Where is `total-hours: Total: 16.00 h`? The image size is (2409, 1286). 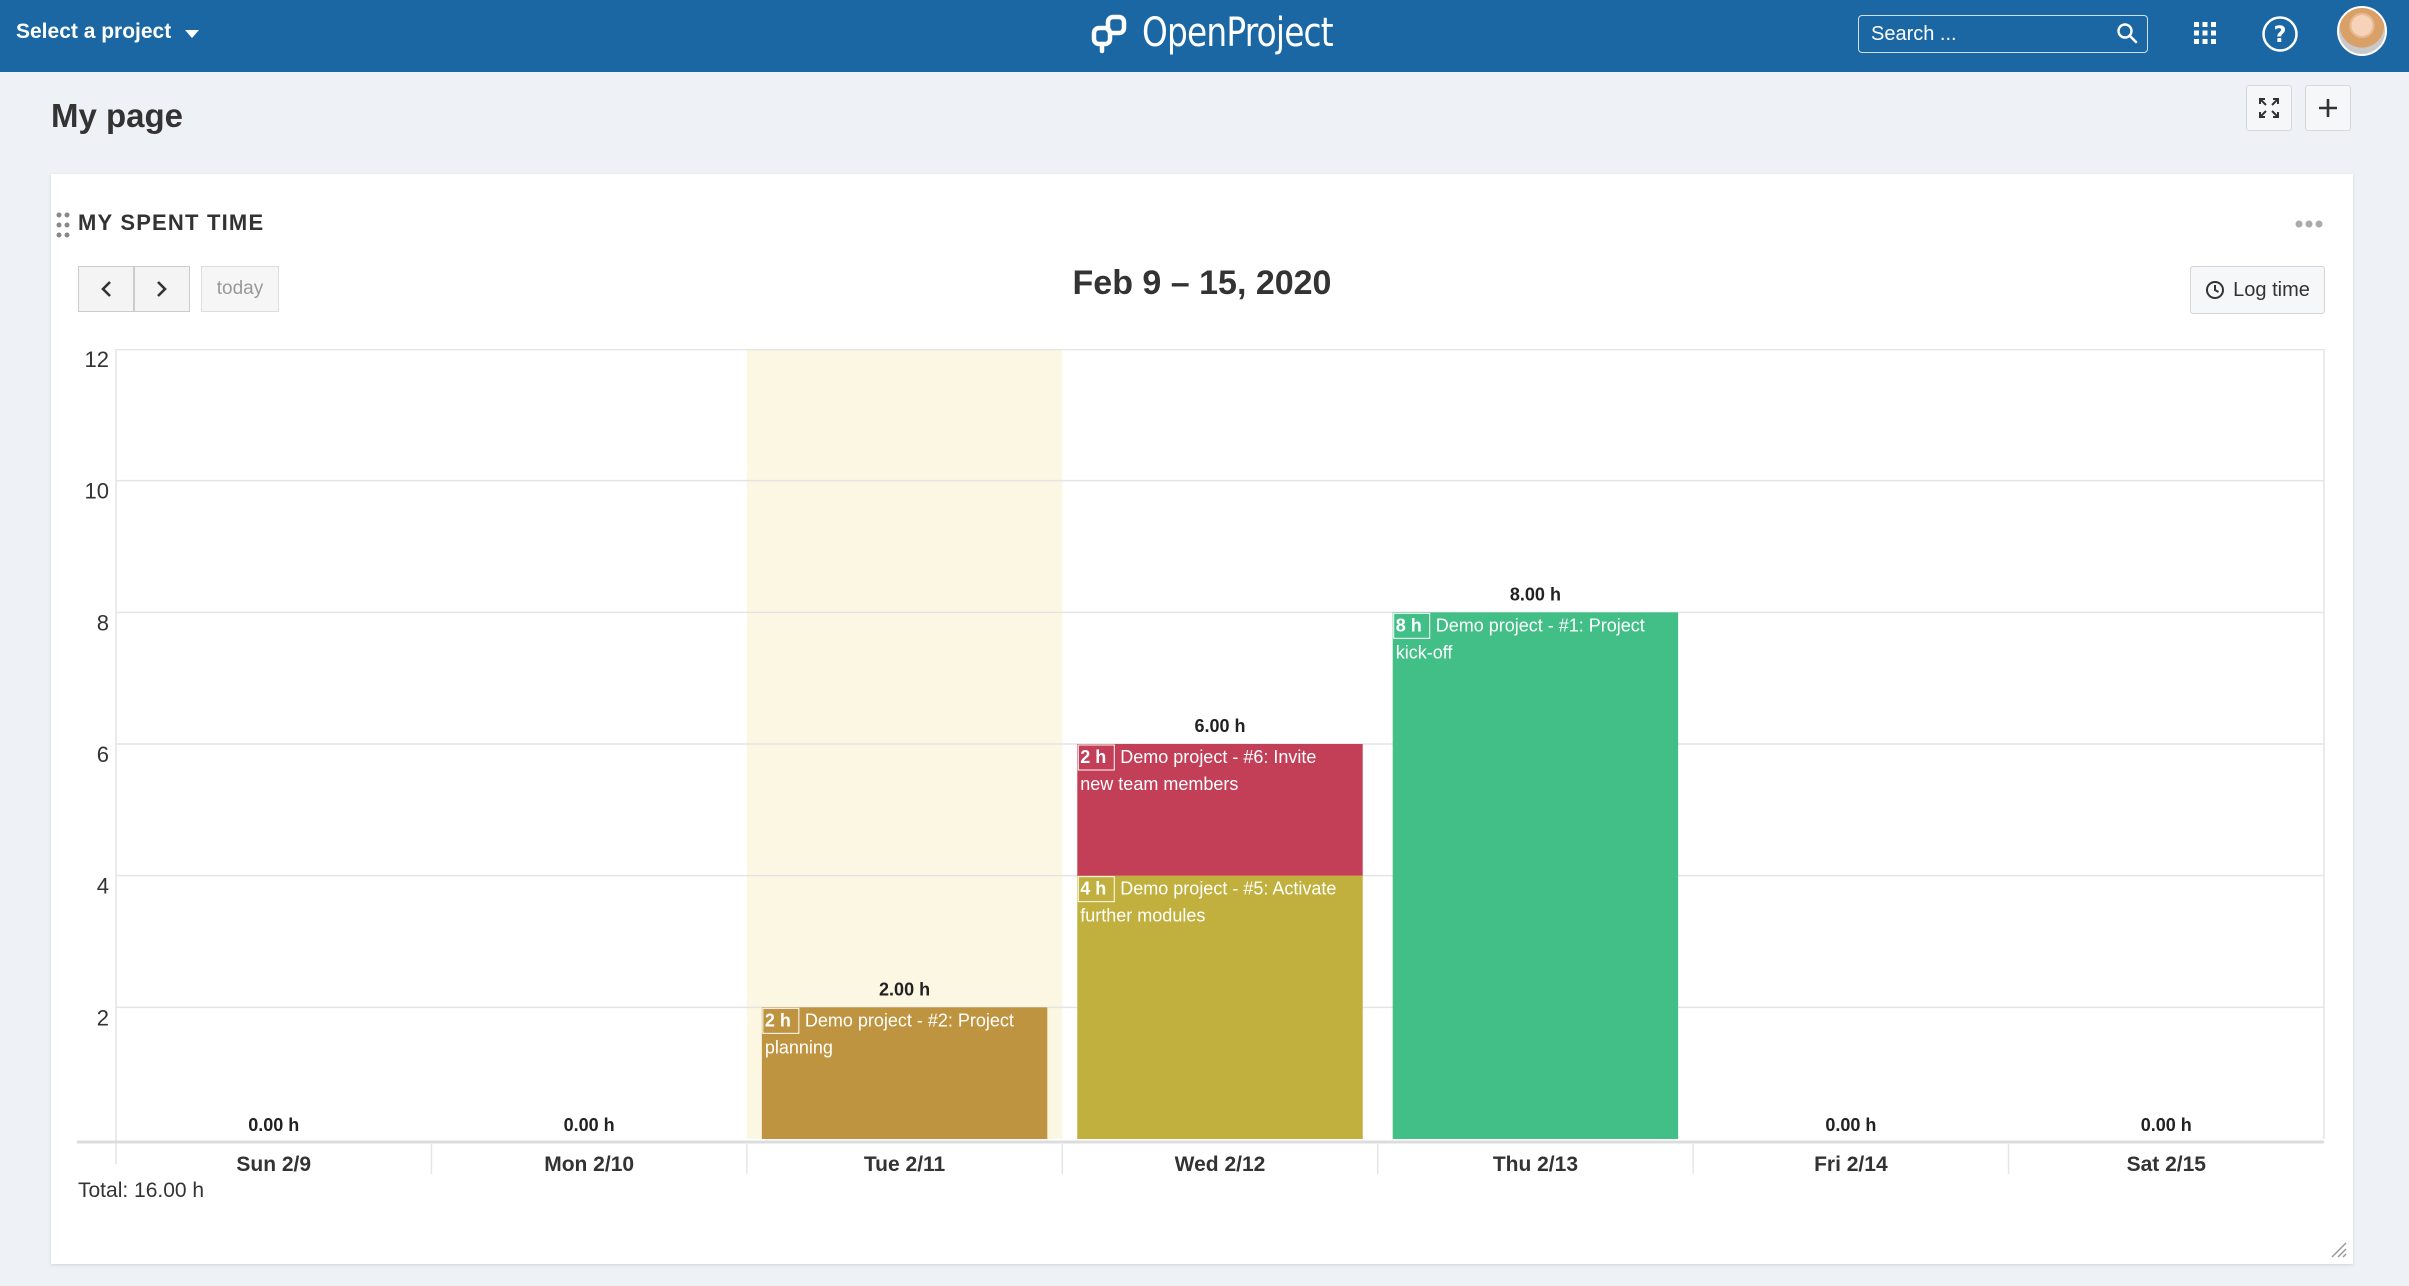 total-hours: Total: 16.00 h is located at coordinates (141, 1190).